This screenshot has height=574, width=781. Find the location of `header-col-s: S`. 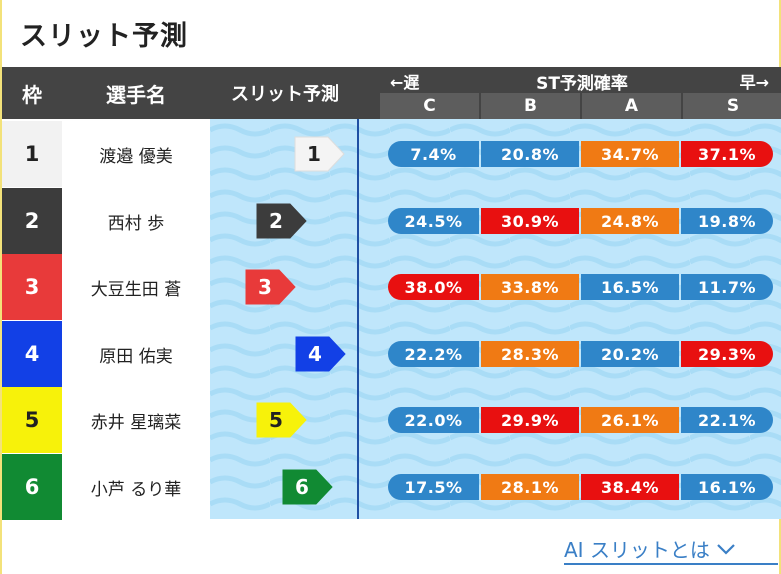

header-col-s: S is located at coordinates (732, 106).